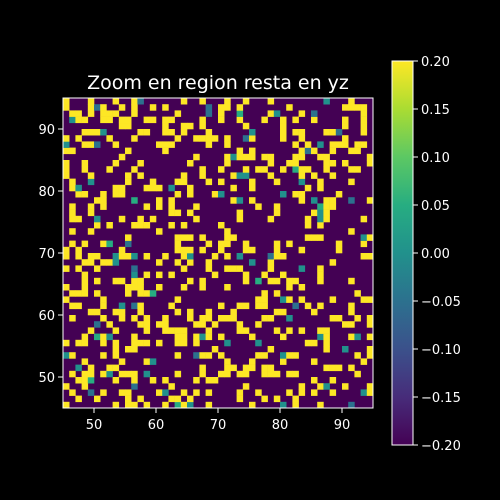 Image resolution: width=500 pixels, height=500 pixels. I want to click on x-tick-label: 90, so click(342, 425).